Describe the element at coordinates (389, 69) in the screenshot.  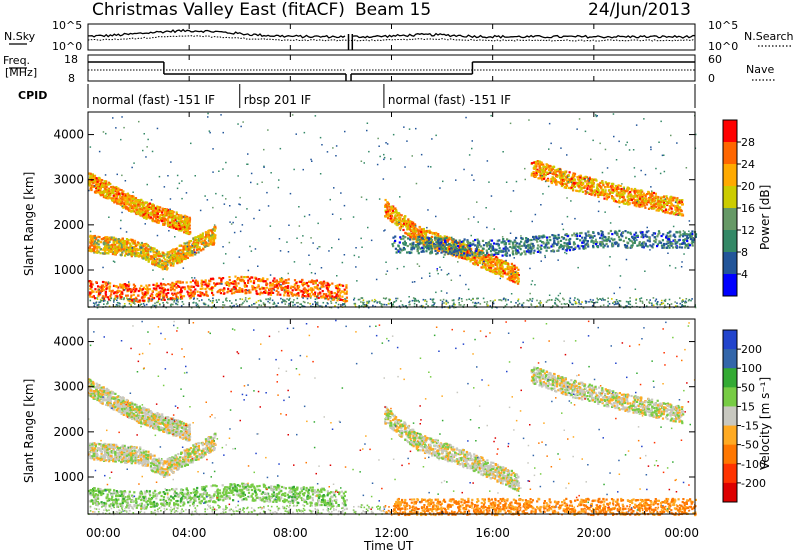
I see `freq-panel: Freq. [MHz] 18 8 60 0 Nave` at that location.